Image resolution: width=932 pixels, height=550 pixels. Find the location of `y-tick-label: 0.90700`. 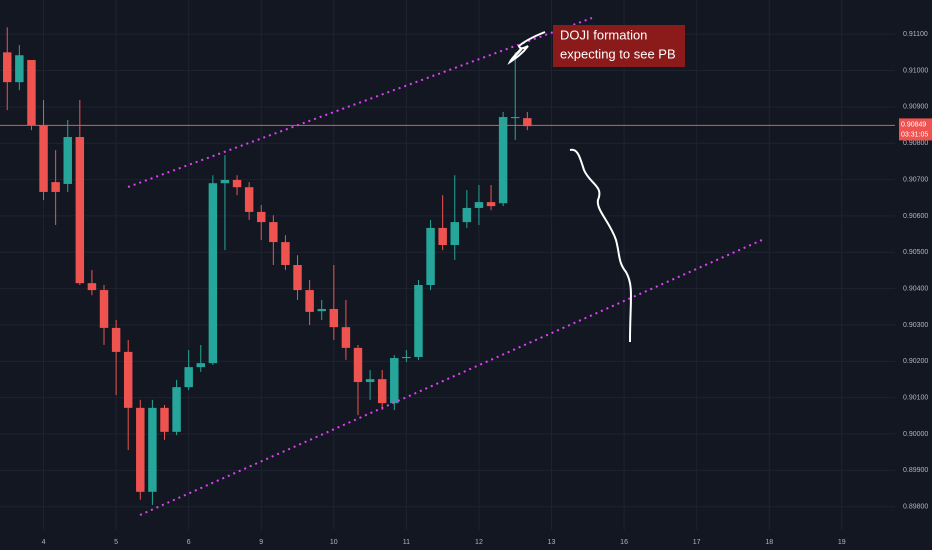

y-tick-label: 0.90700 is located at coordinates (915, 179).